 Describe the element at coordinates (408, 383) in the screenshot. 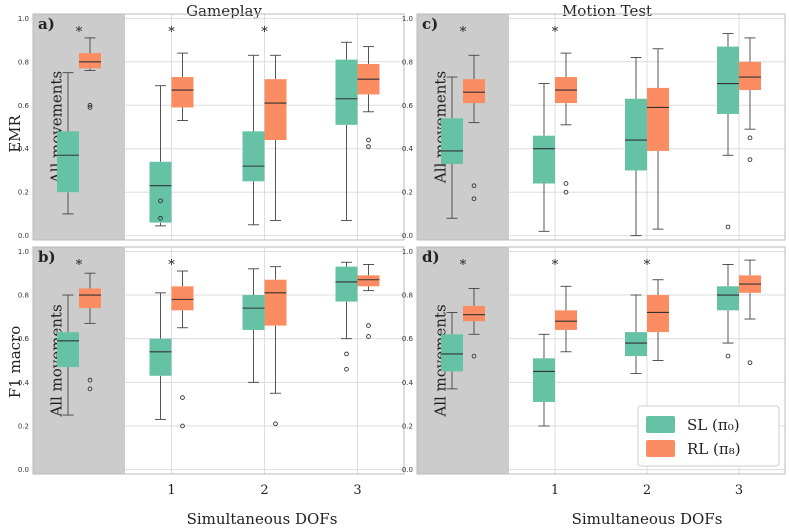

I see `y-tick-label: 0.4` at that location.